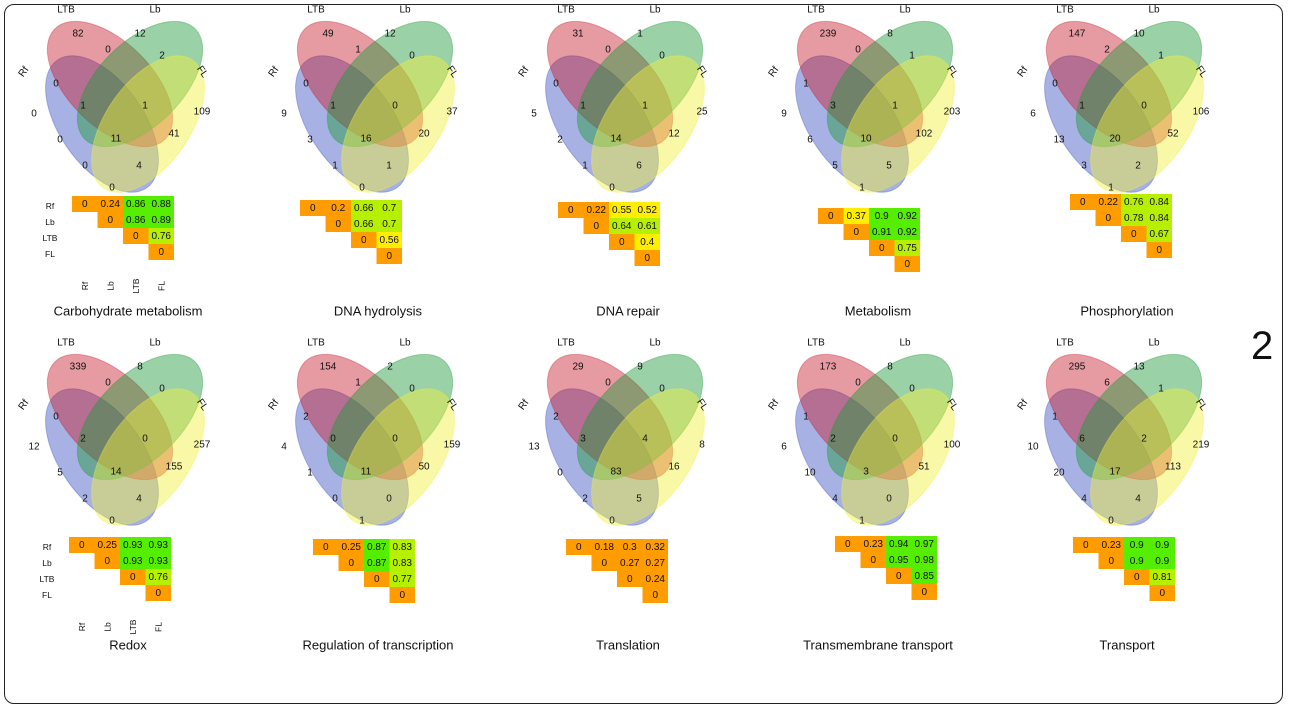  Describe the element at coordinates (1077, 367) in the screenshot. I see `venn-region-count: 295` at that location.